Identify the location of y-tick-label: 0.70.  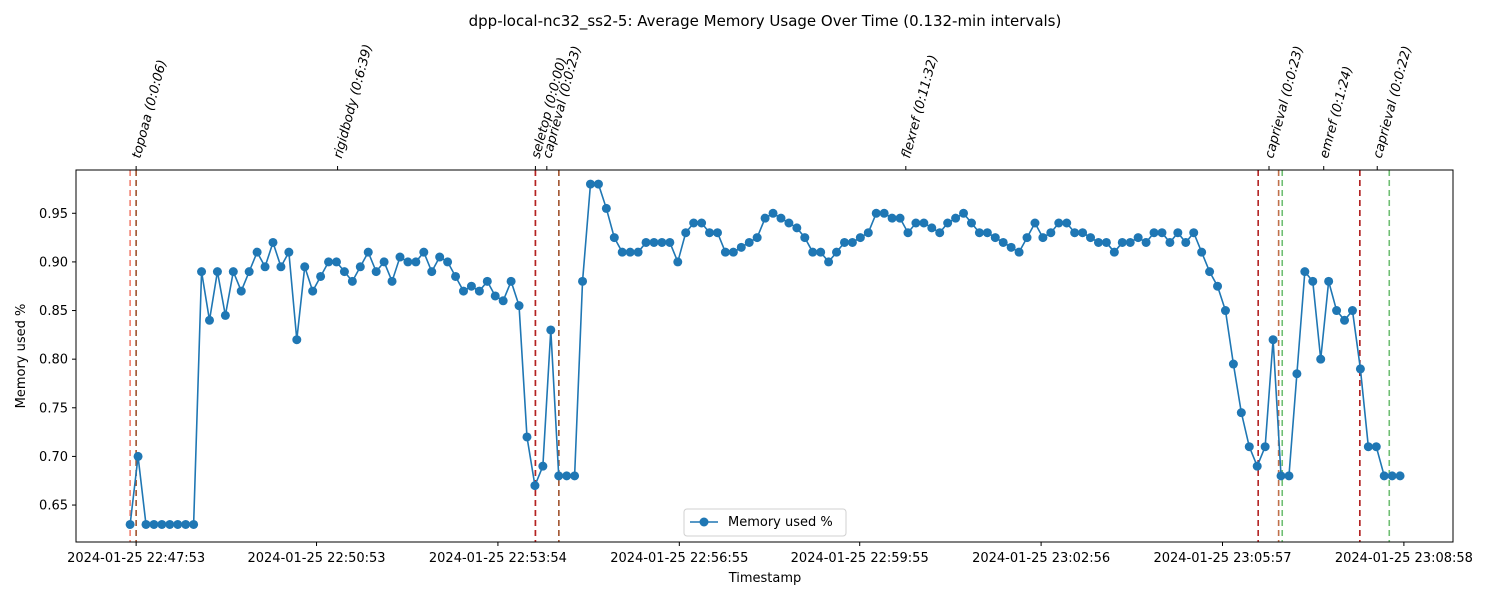
(53, 457).